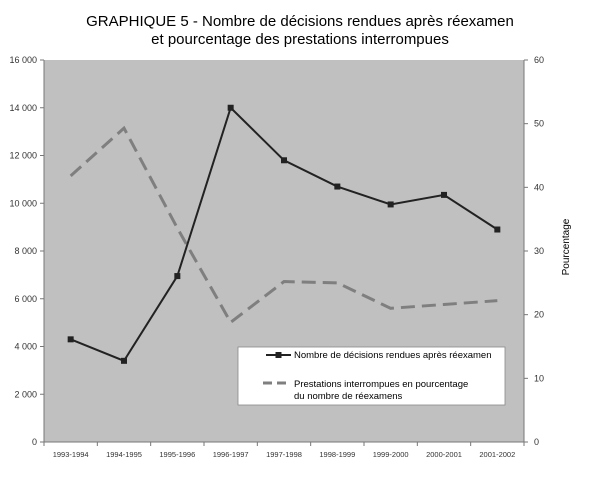  What do you see at coordinates (539, 315) in the screenshot?
I see `right-tick-label: 20` at bounding box center [539, 315].